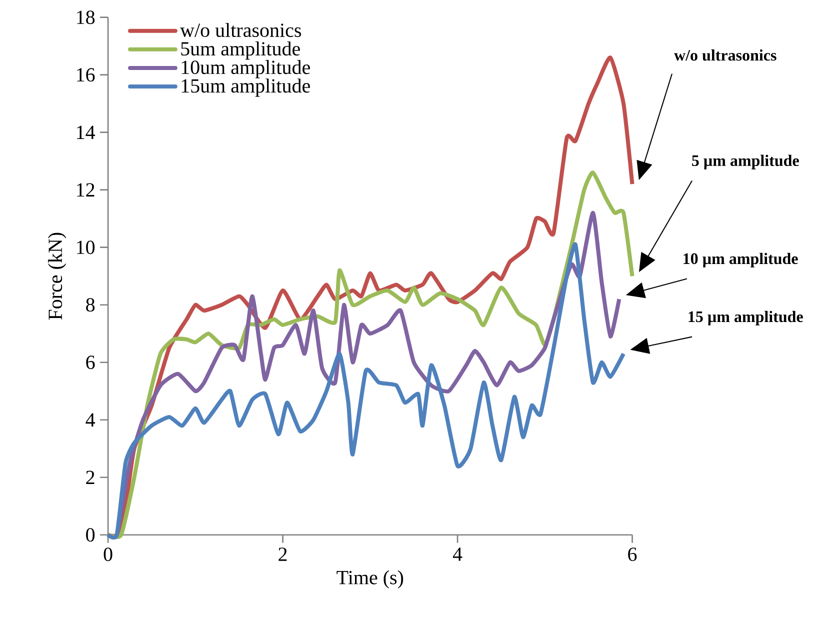 This screenshot has width=839, height=638. Describe the element at coordinates (370, 579) in the screenshot. I see `x-axis-title: Time (s)` at that location.